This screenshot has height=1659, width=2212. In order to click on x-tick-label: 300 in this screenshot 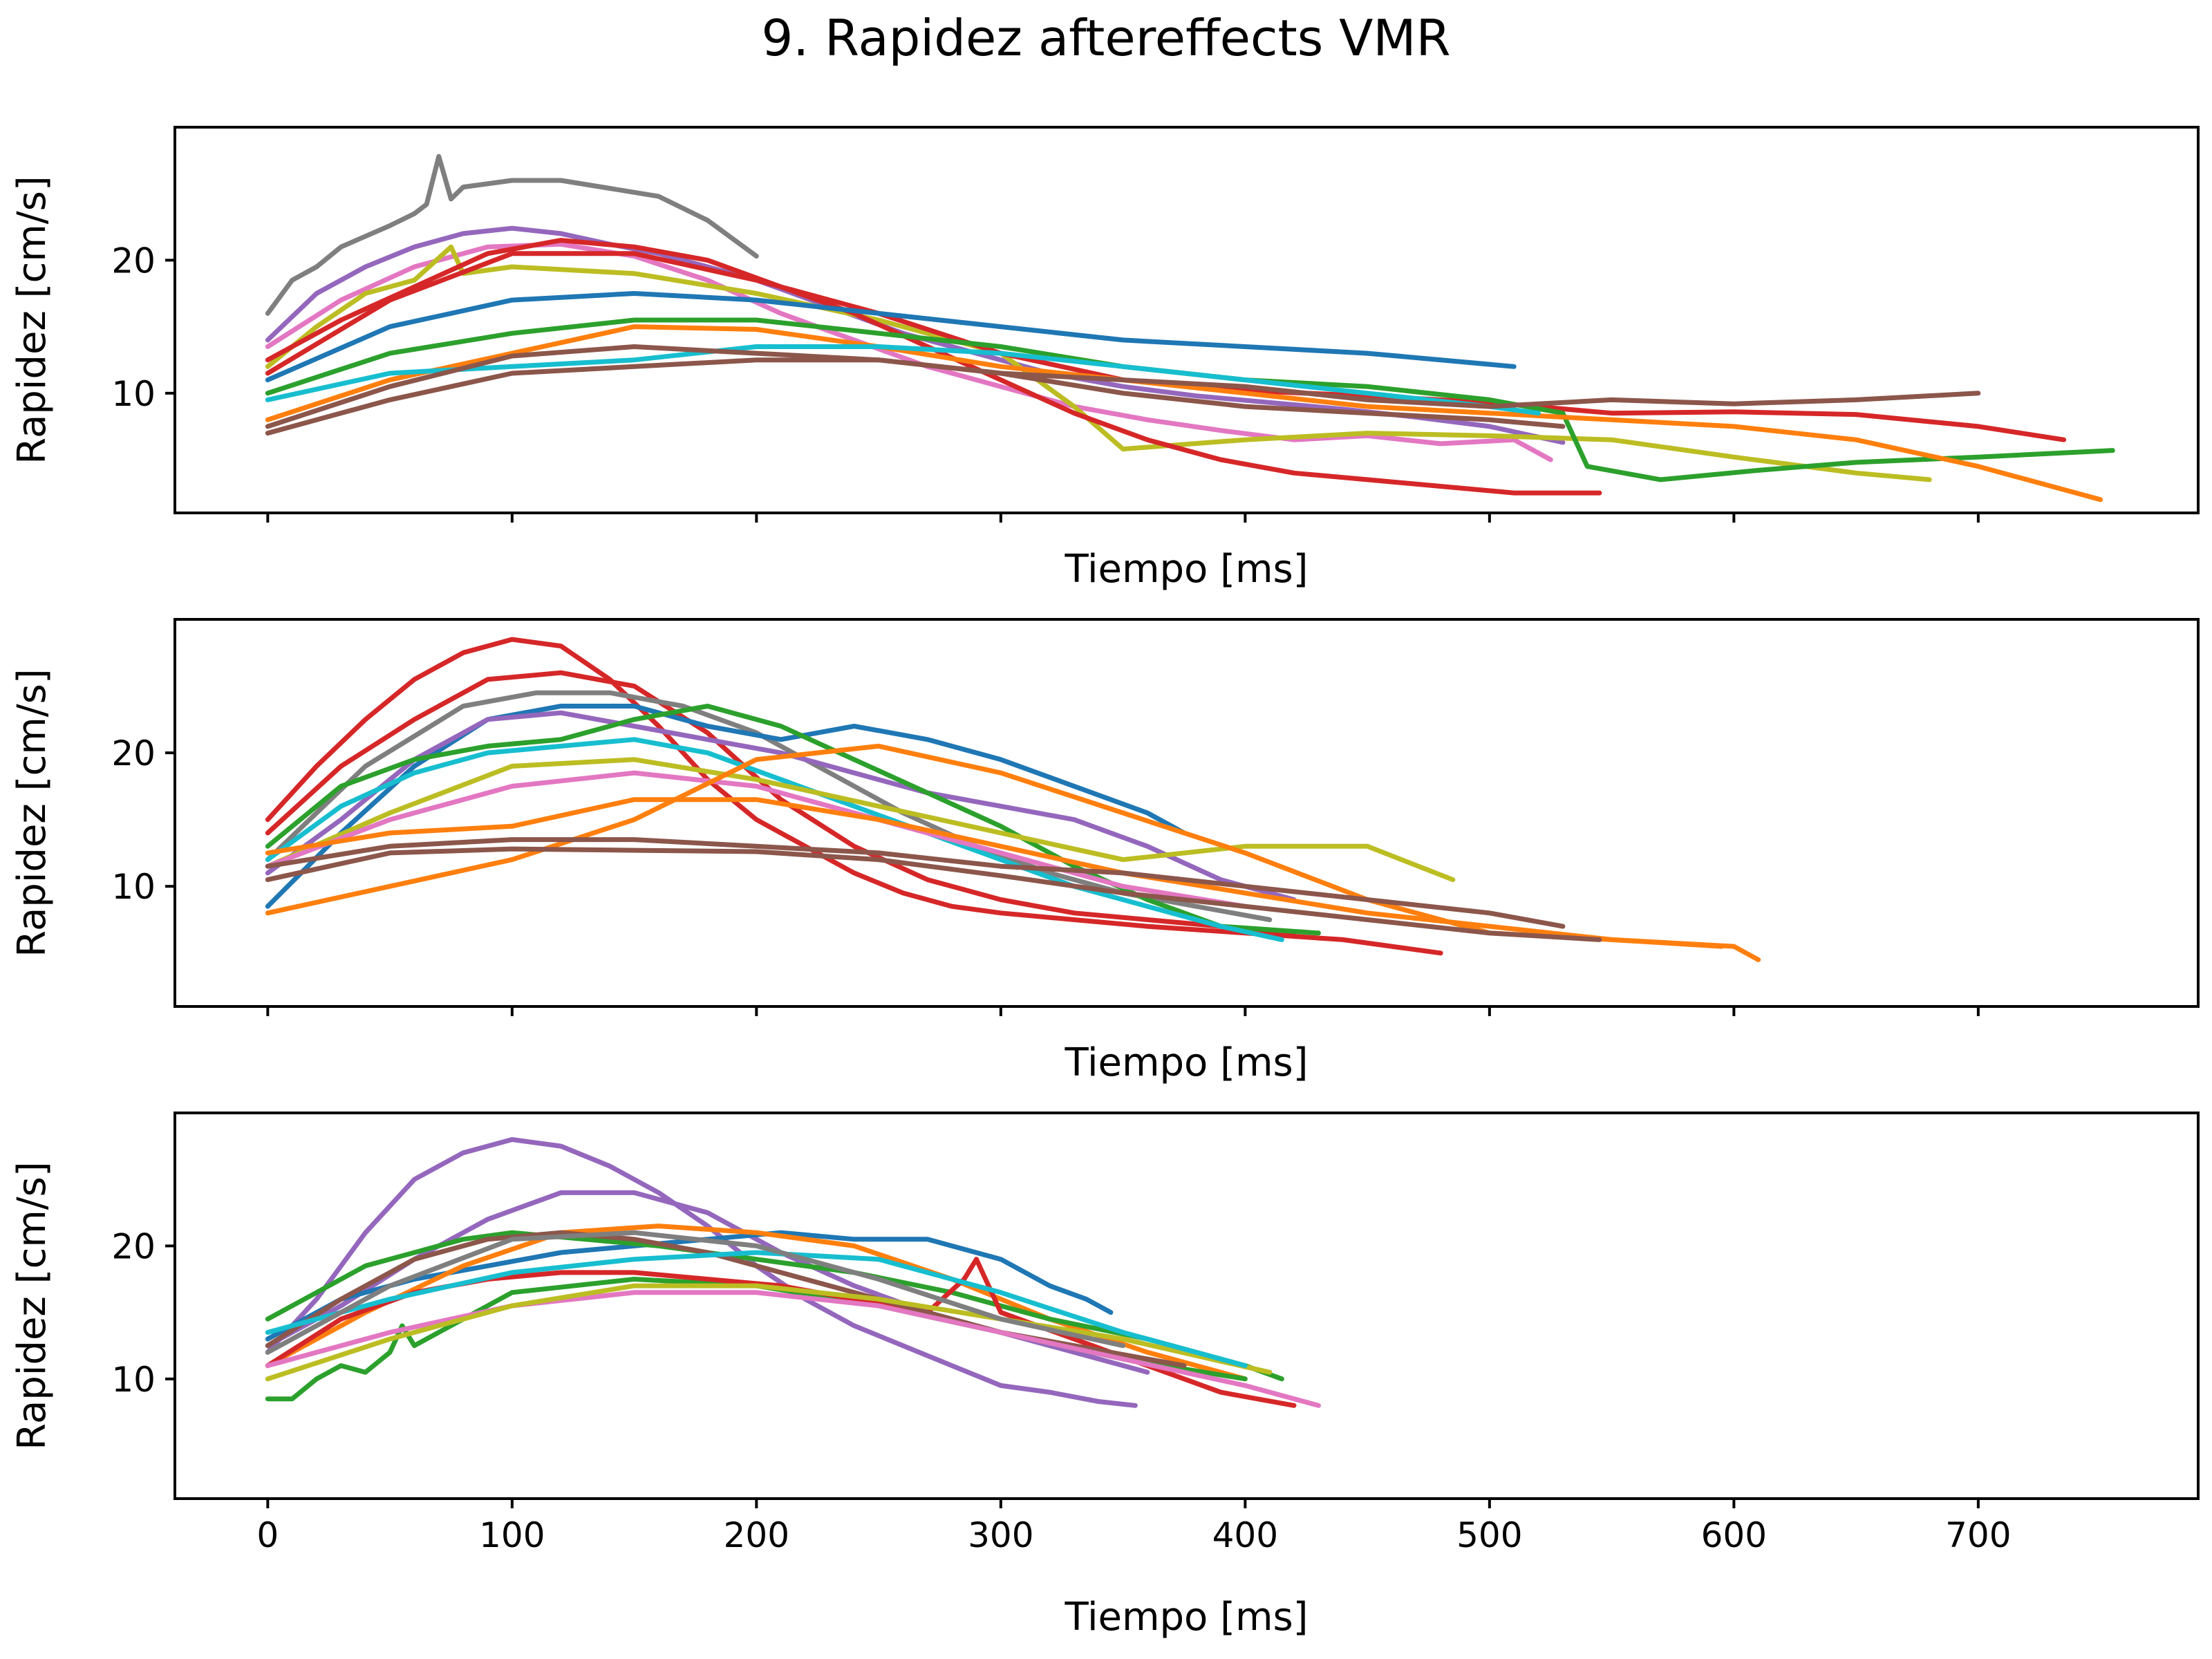, I will do `click(1000, 1535)`.